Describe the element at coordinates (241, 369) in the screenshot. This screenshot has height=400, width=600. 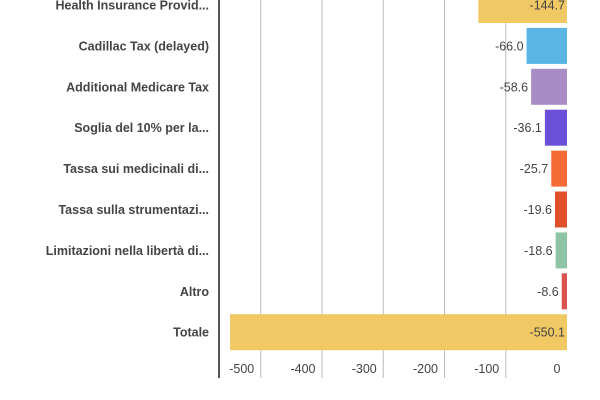
I see `x-tick-label: -500` at that location.